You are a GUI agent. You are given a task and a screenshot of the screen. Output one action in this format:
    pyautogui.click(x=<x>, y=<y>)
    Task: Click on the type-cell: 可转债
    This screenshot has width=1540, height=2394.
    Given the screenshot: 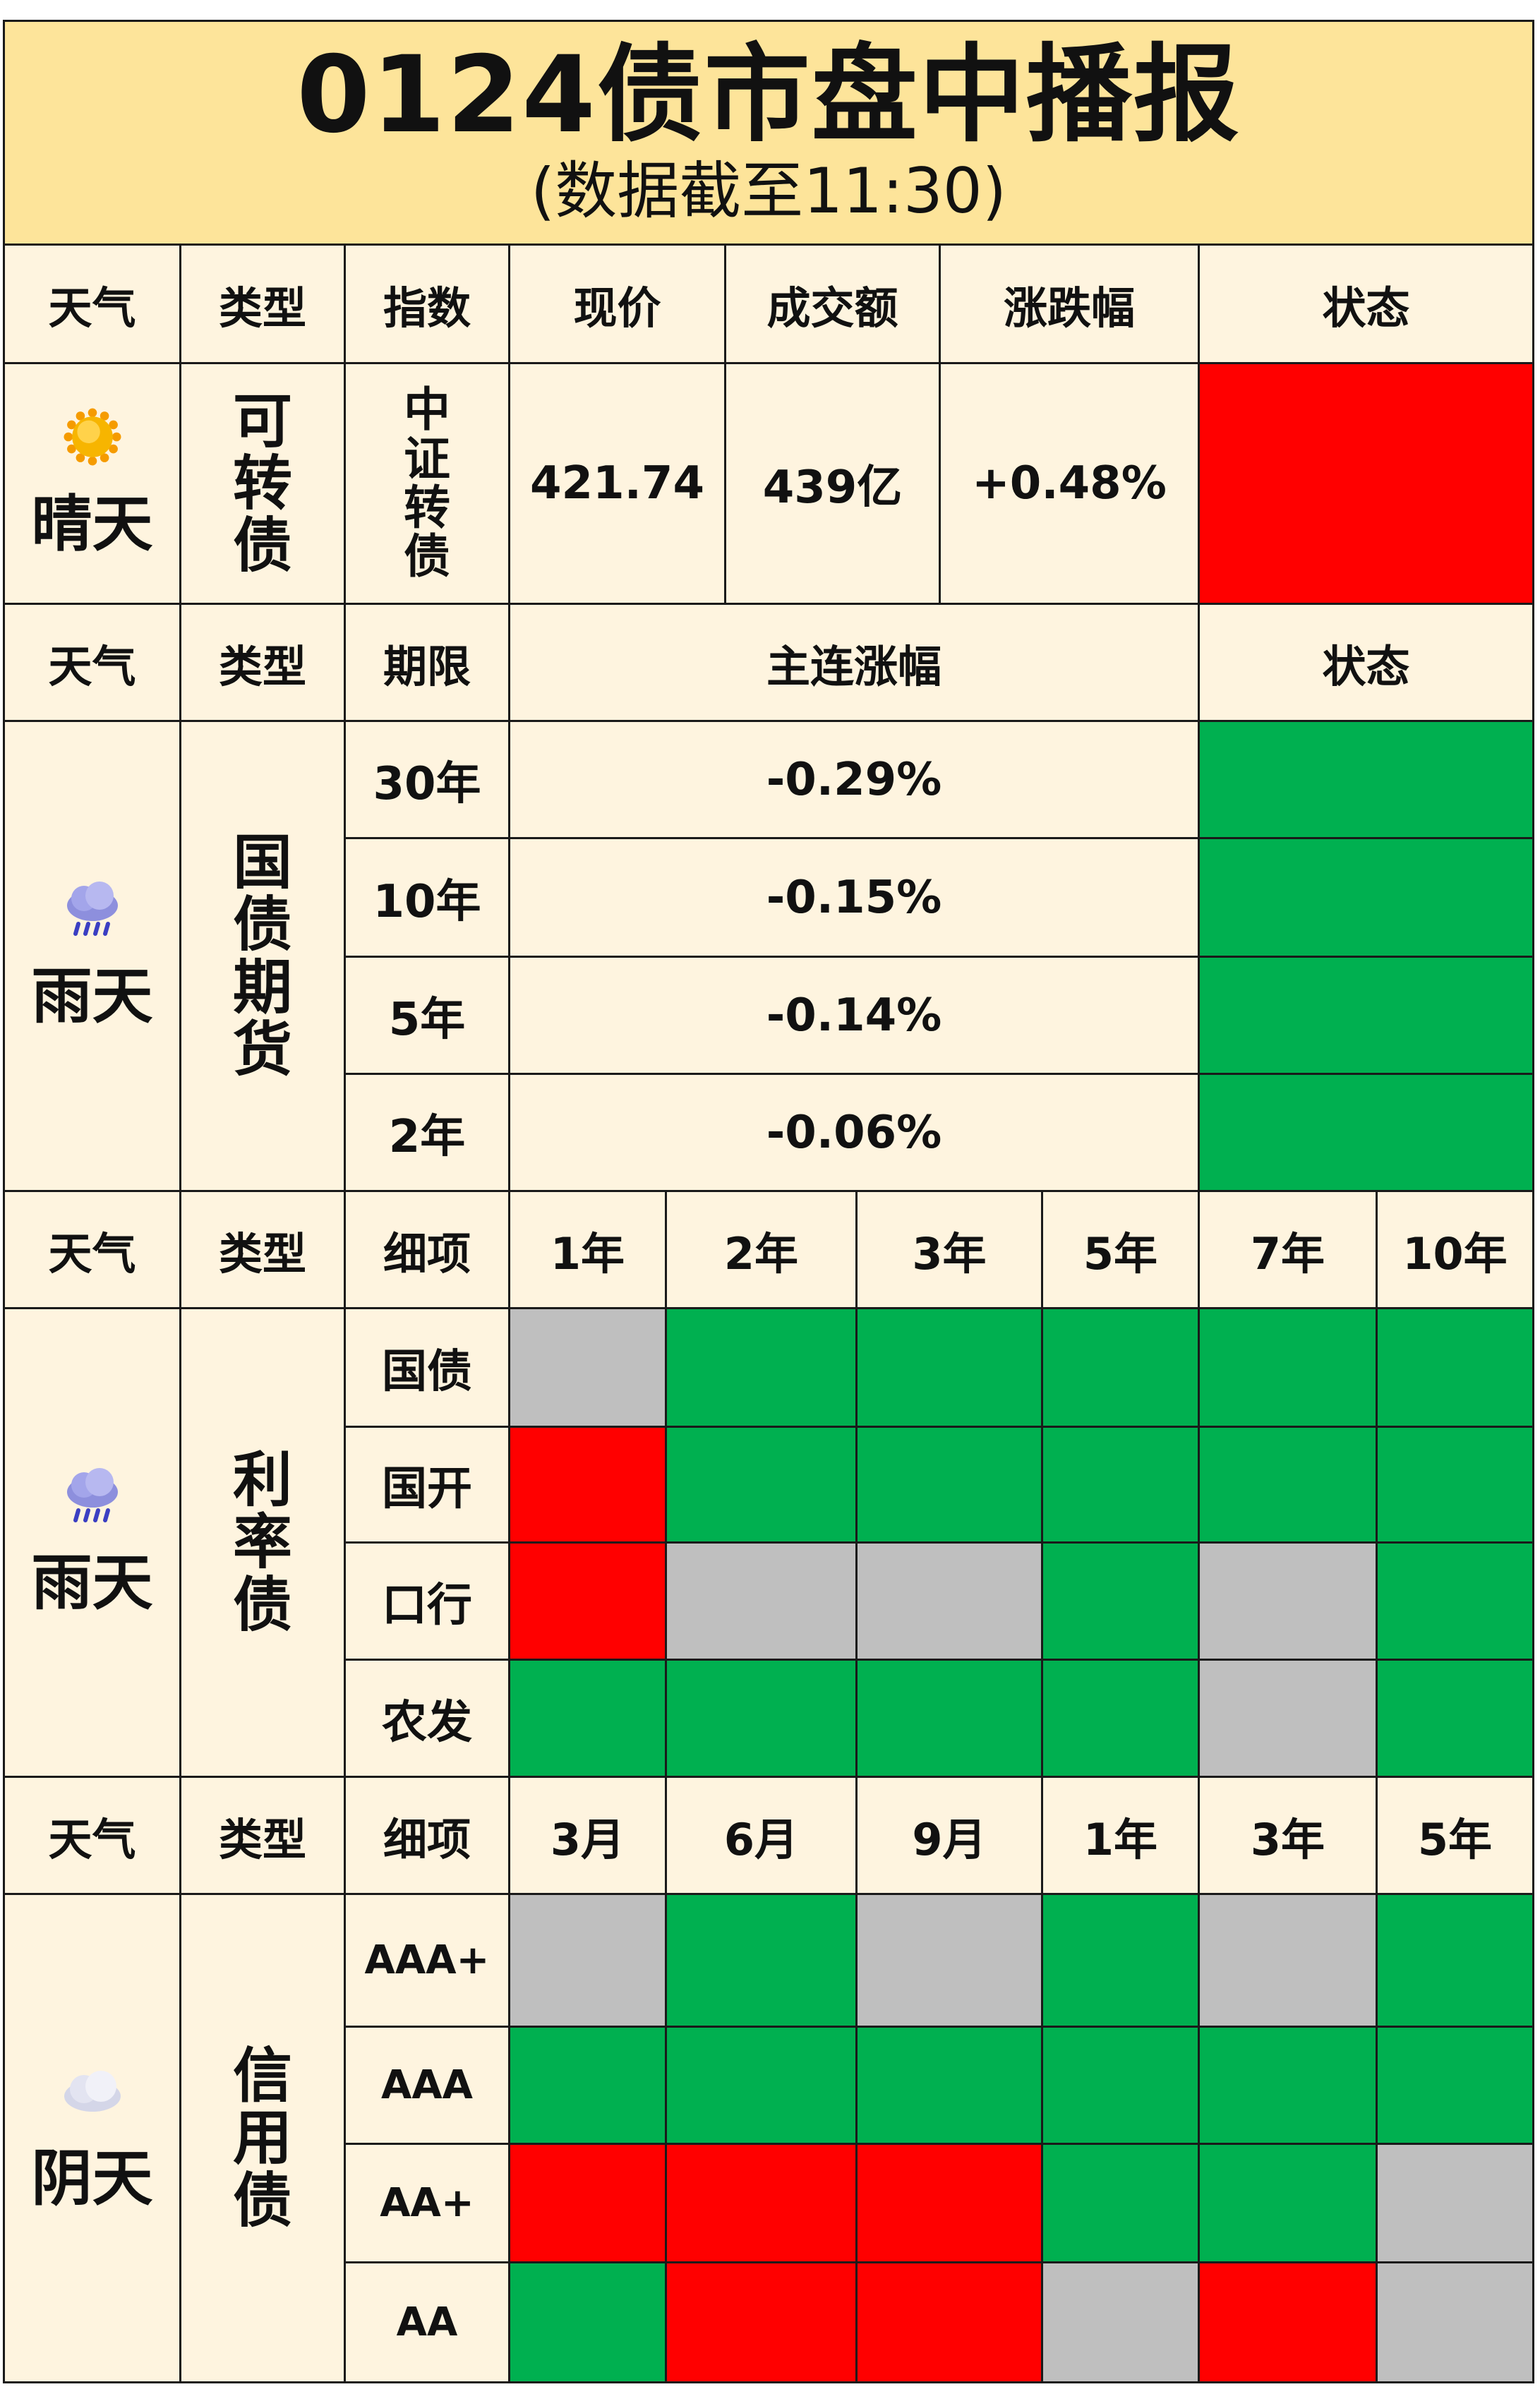 What is the action you would take?
    pyautogui.click(x=262, y=483)
    